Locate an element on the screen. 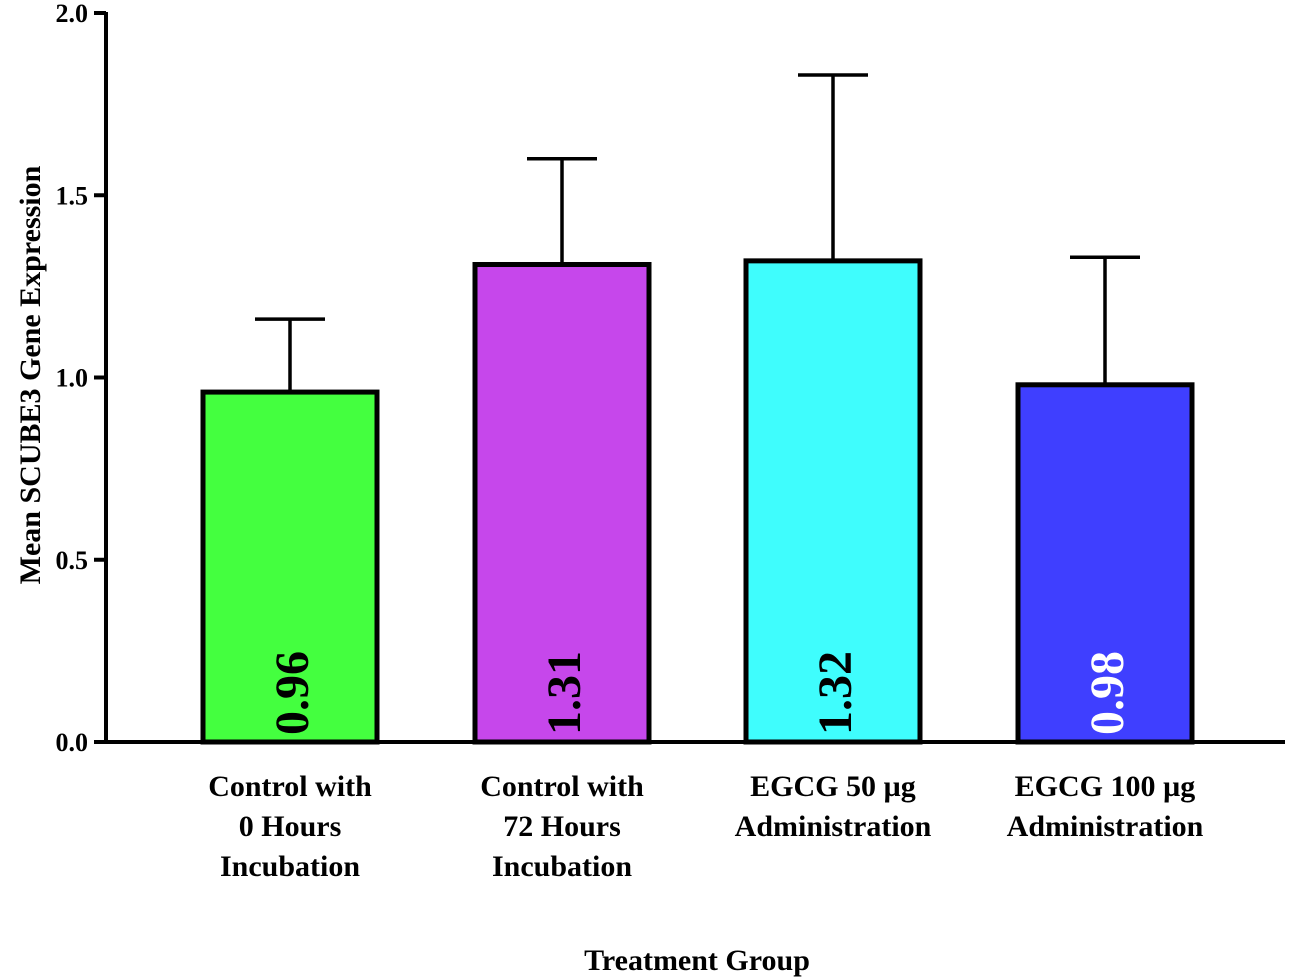  data-label: 1.32 is located at coordinates (835, 693).